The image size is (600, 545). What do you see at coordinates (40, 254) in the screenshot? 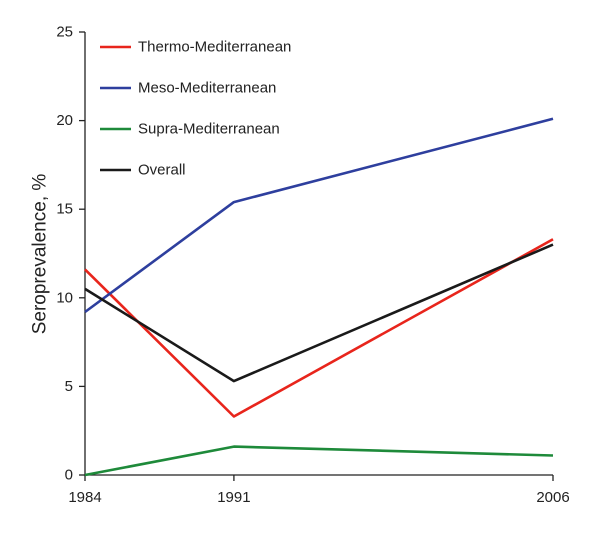
I see `y-axis-title: Seroprevalence, %` at bounding box center [40, 254].